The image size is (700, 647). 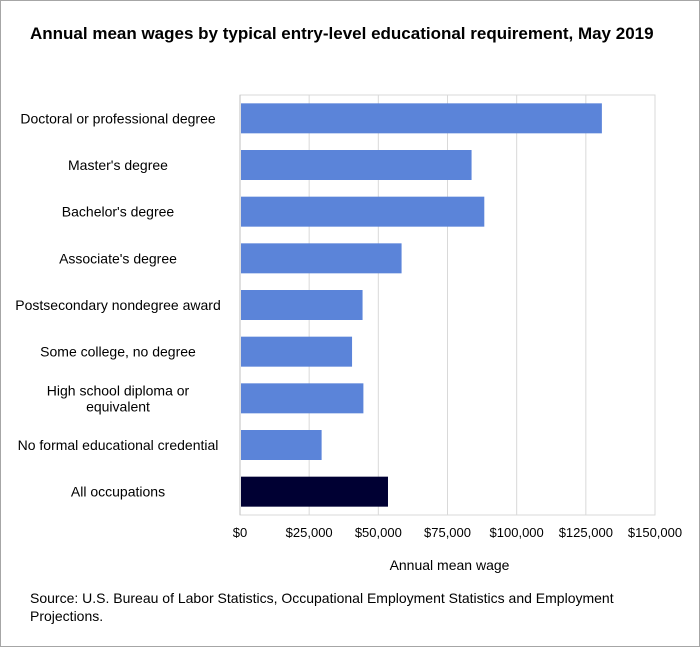 I want to click on category-label-line: Postsecondary nondegree award, so click(x=117, y=305).